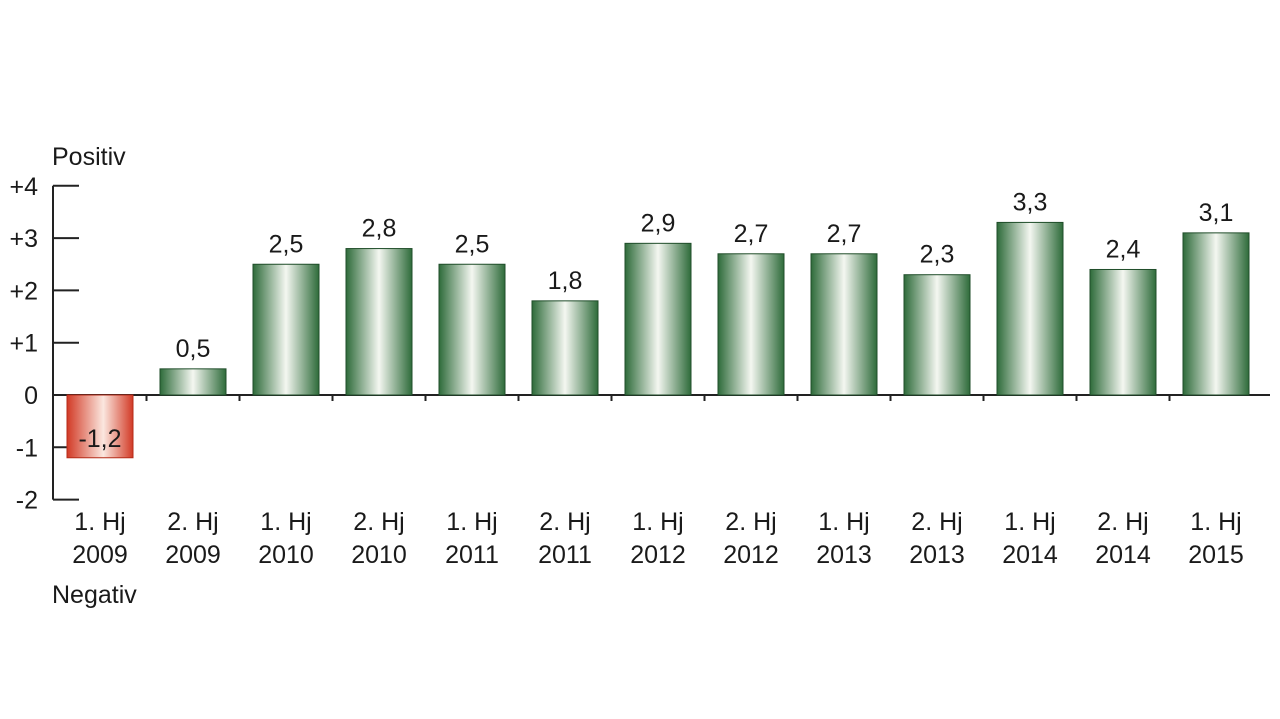  Describe the element at coordinates (94, 595) in the screenshot. I see `y-label-negativ: Negativ` at that location.